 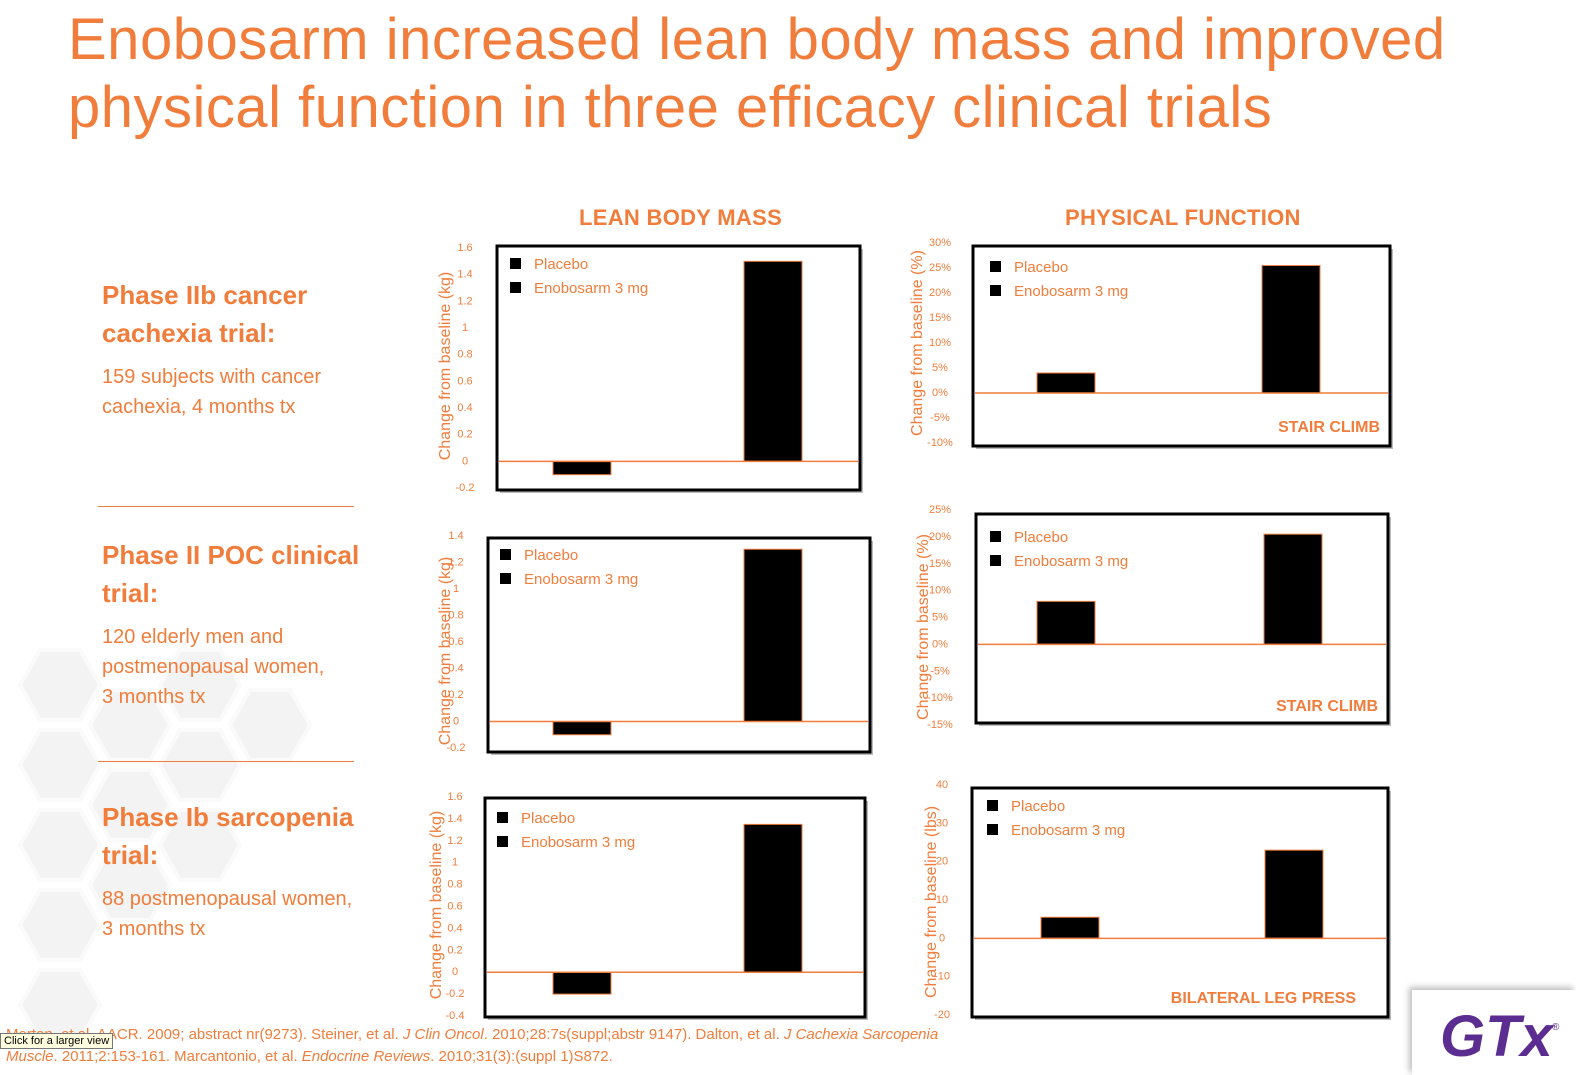 What do you see at coordinates (1183, 217) in the screenshot?
I see `physical-function-heading: PHYSICAL FUNCTION` at bounding box center [1183, 217].